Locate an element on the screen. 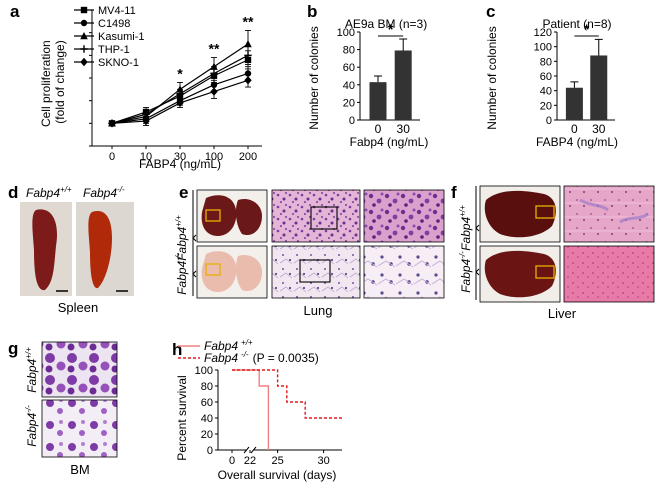 The width and height of the screenshot is (660, 486). lung-wt-organ is located at coordinates (231, 215).